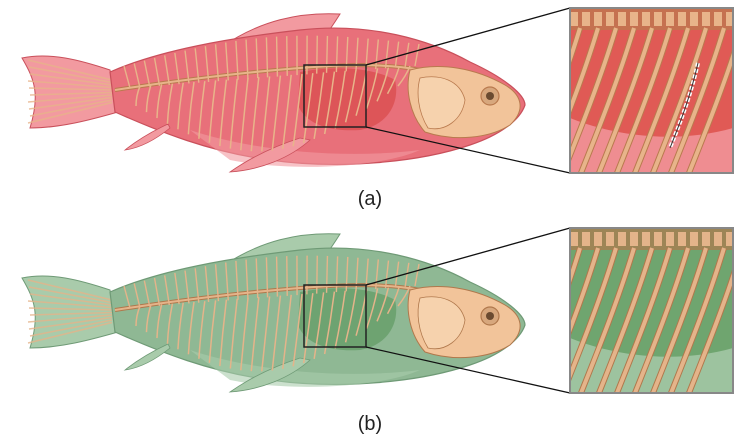  What do you see at coordinates (468, 150) in the screenshot?
I see `leader-line-a-bottom` at bounding box center [468, 150].